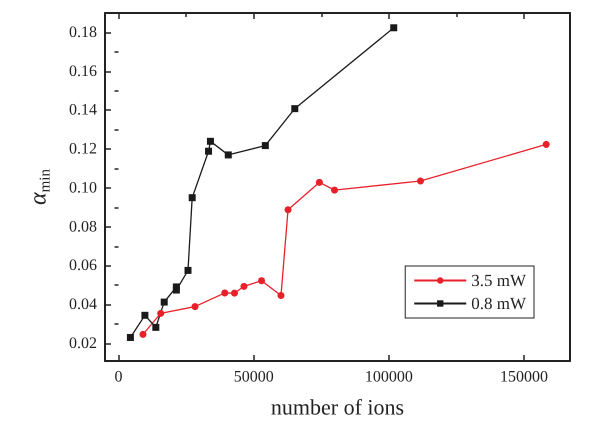 Image resolution: width=590 pixels, height=431 pixels. Describe the element at coordinates (83, 32) in the screenshot. I see `y-tick-label: 0.18` at that location.